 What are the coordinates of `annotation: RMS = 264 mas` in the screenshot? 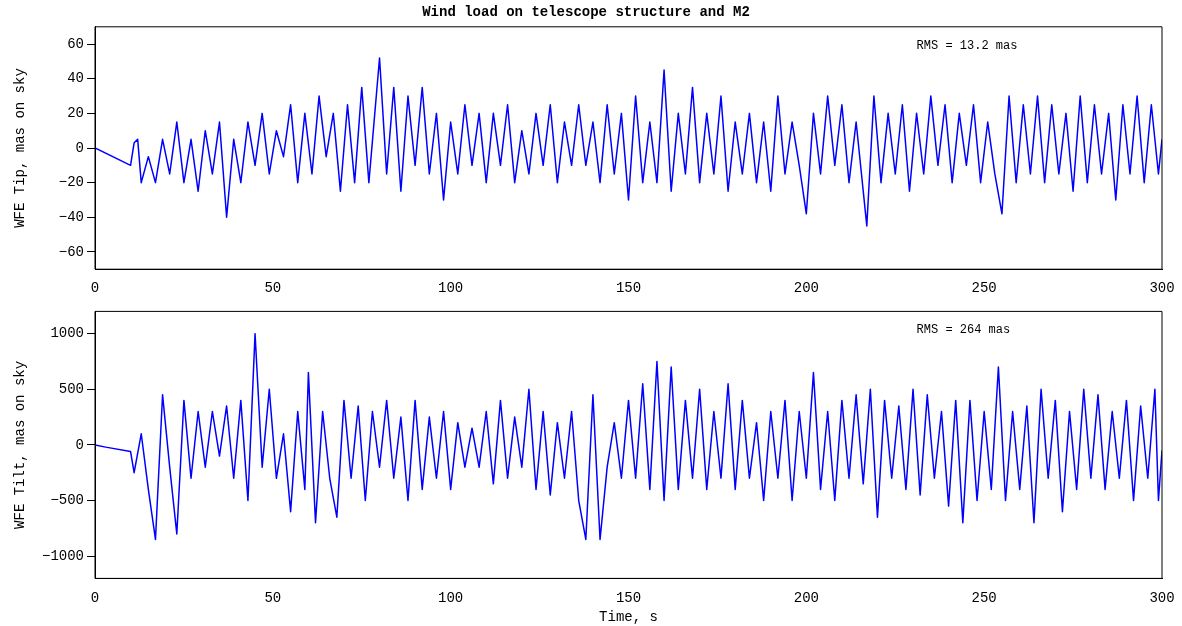 It's located at (963, 330).